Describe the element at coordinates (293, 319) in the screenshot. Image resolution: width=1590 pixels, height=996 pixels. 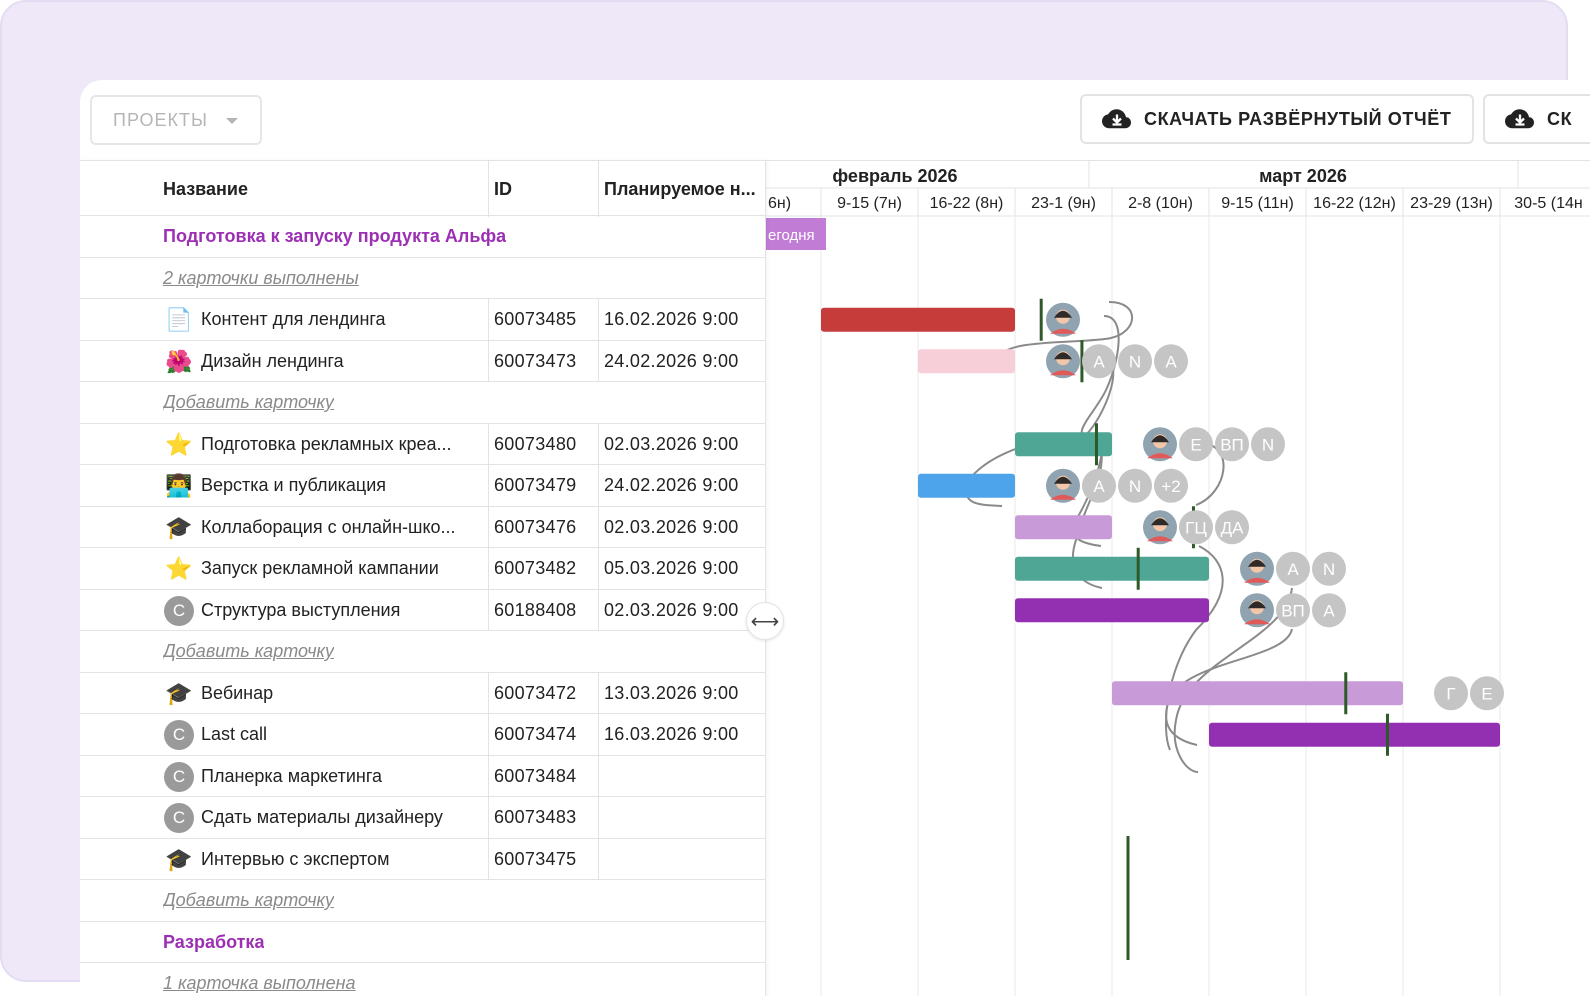
I see `task-name: Контент для лендинга` at that location.